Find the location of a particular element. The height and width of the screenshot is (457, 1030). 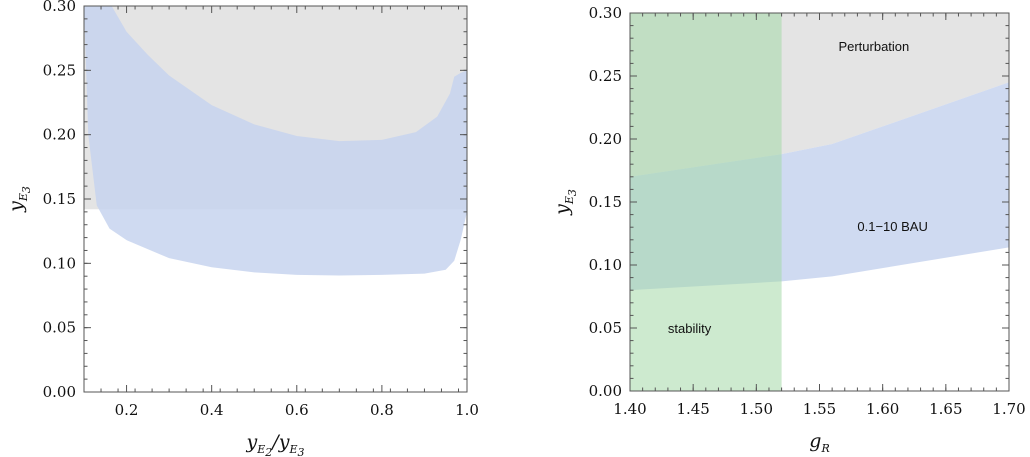

x-tick-label: 0.8 is located at coordinates (382, 410).